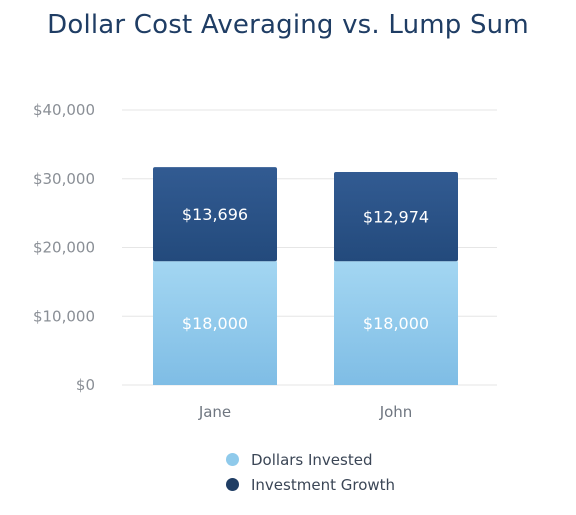 This screenshot has width=576, height=515. I want to click on y-tick-label: $10,000, so click(64, 316).